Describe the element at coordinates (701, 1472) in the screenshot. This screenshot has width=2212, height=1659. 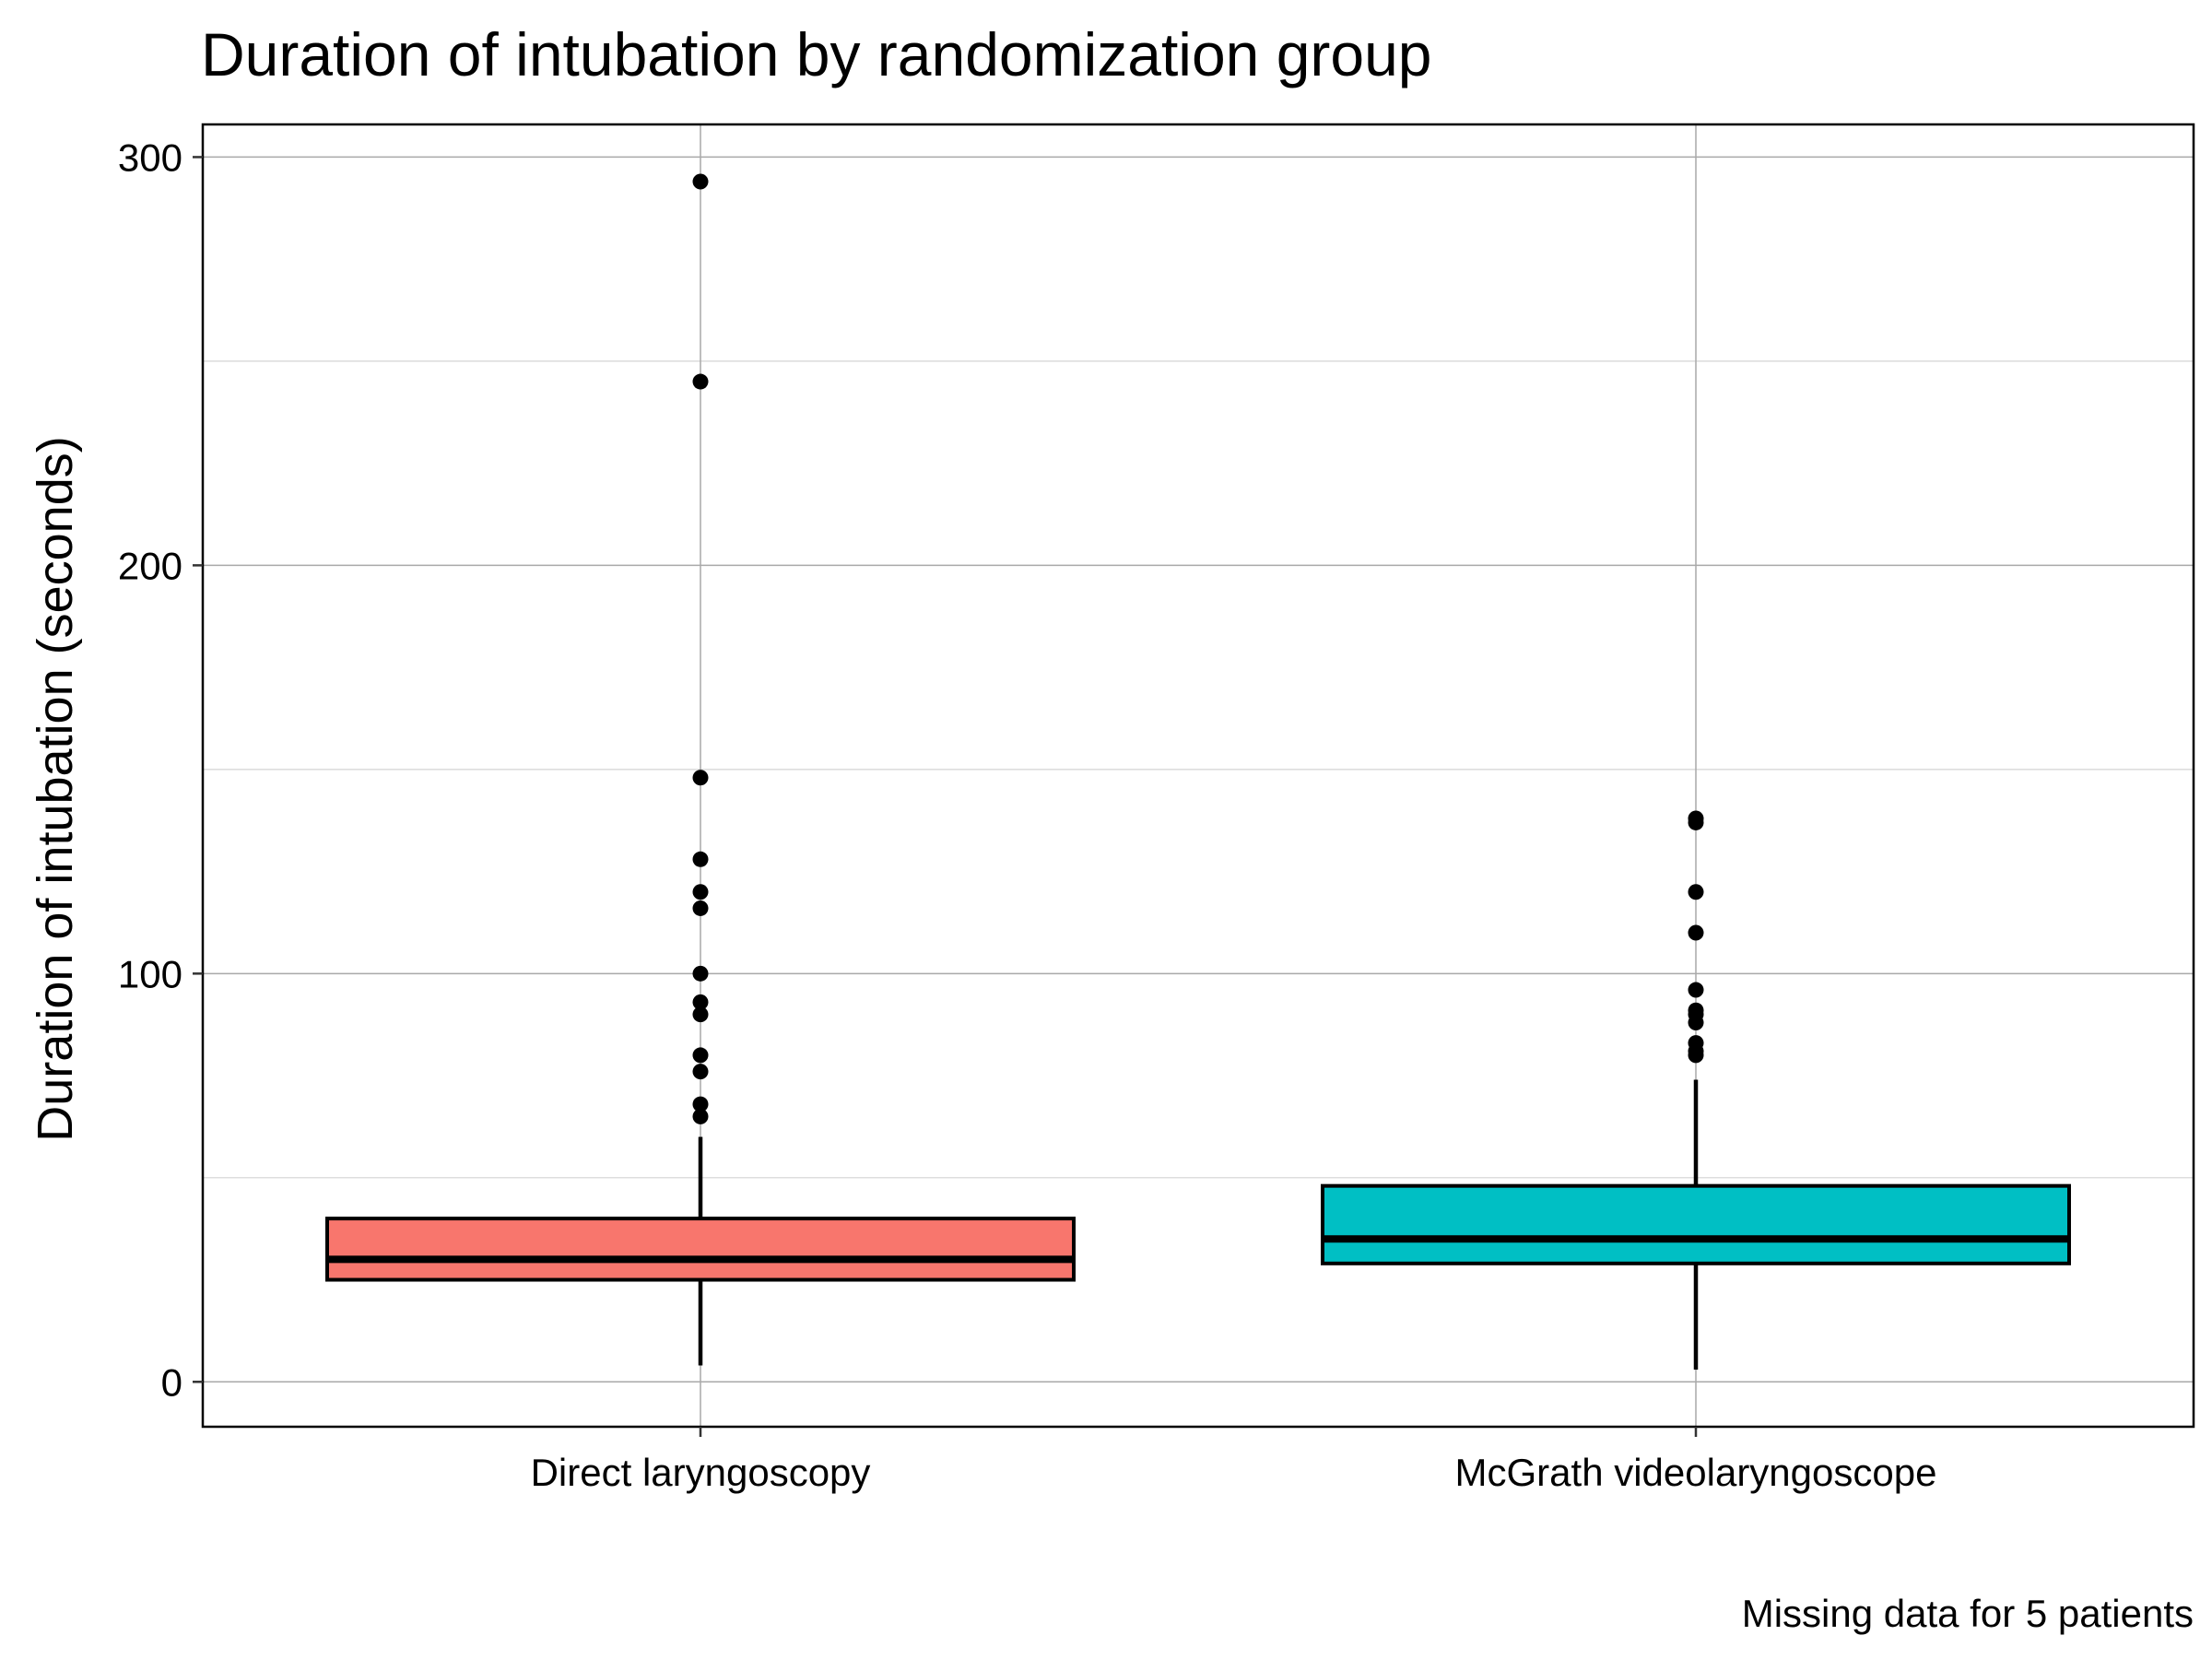
I see `x-tick-label: Direct laryngoscopy` at that location.